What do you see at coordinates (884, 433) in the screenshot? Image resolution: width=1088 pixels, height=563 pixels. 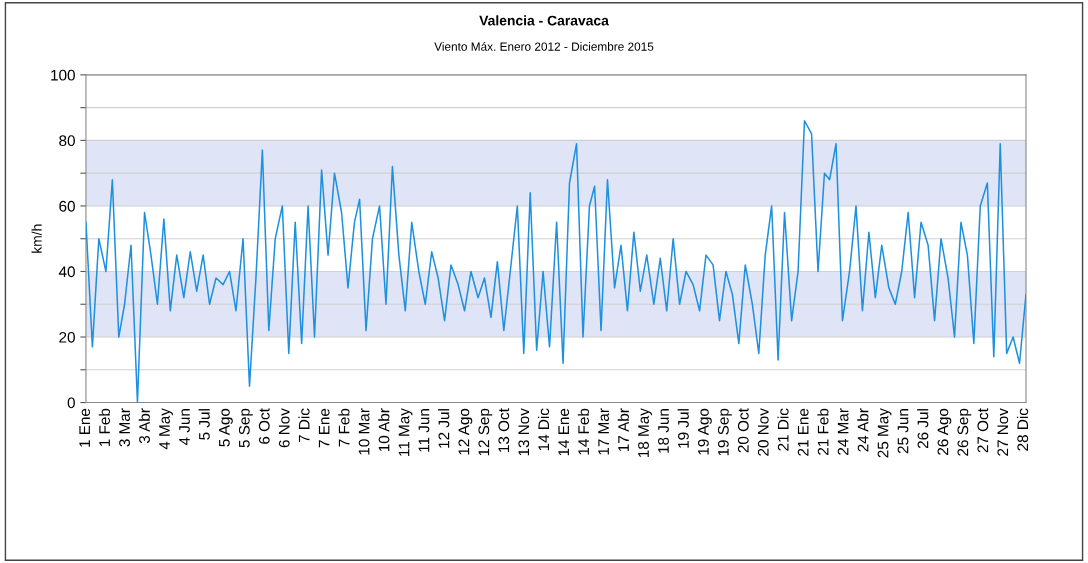 I see `x-tick-label: 25 May` at bounding box center [884, 433].